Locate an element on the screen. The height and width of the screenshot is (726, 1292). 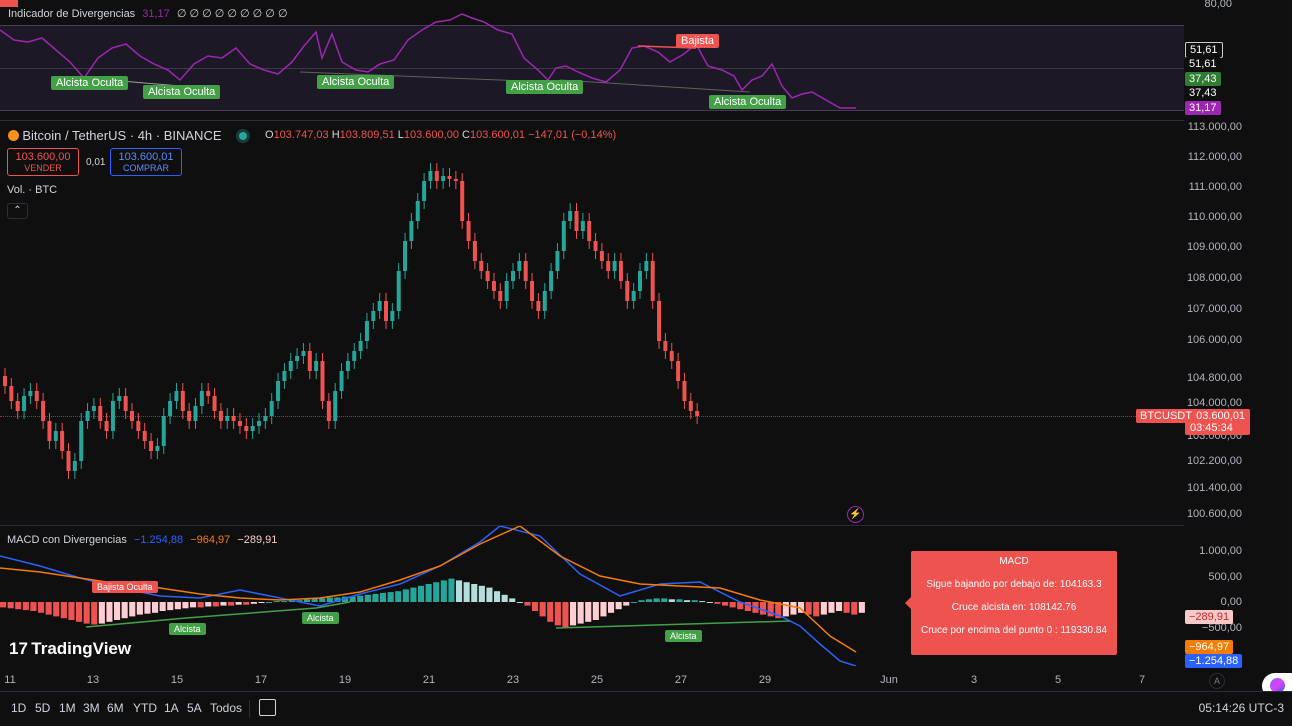
volume-label: Vol. · BTC is located at coordinates (32, 190).